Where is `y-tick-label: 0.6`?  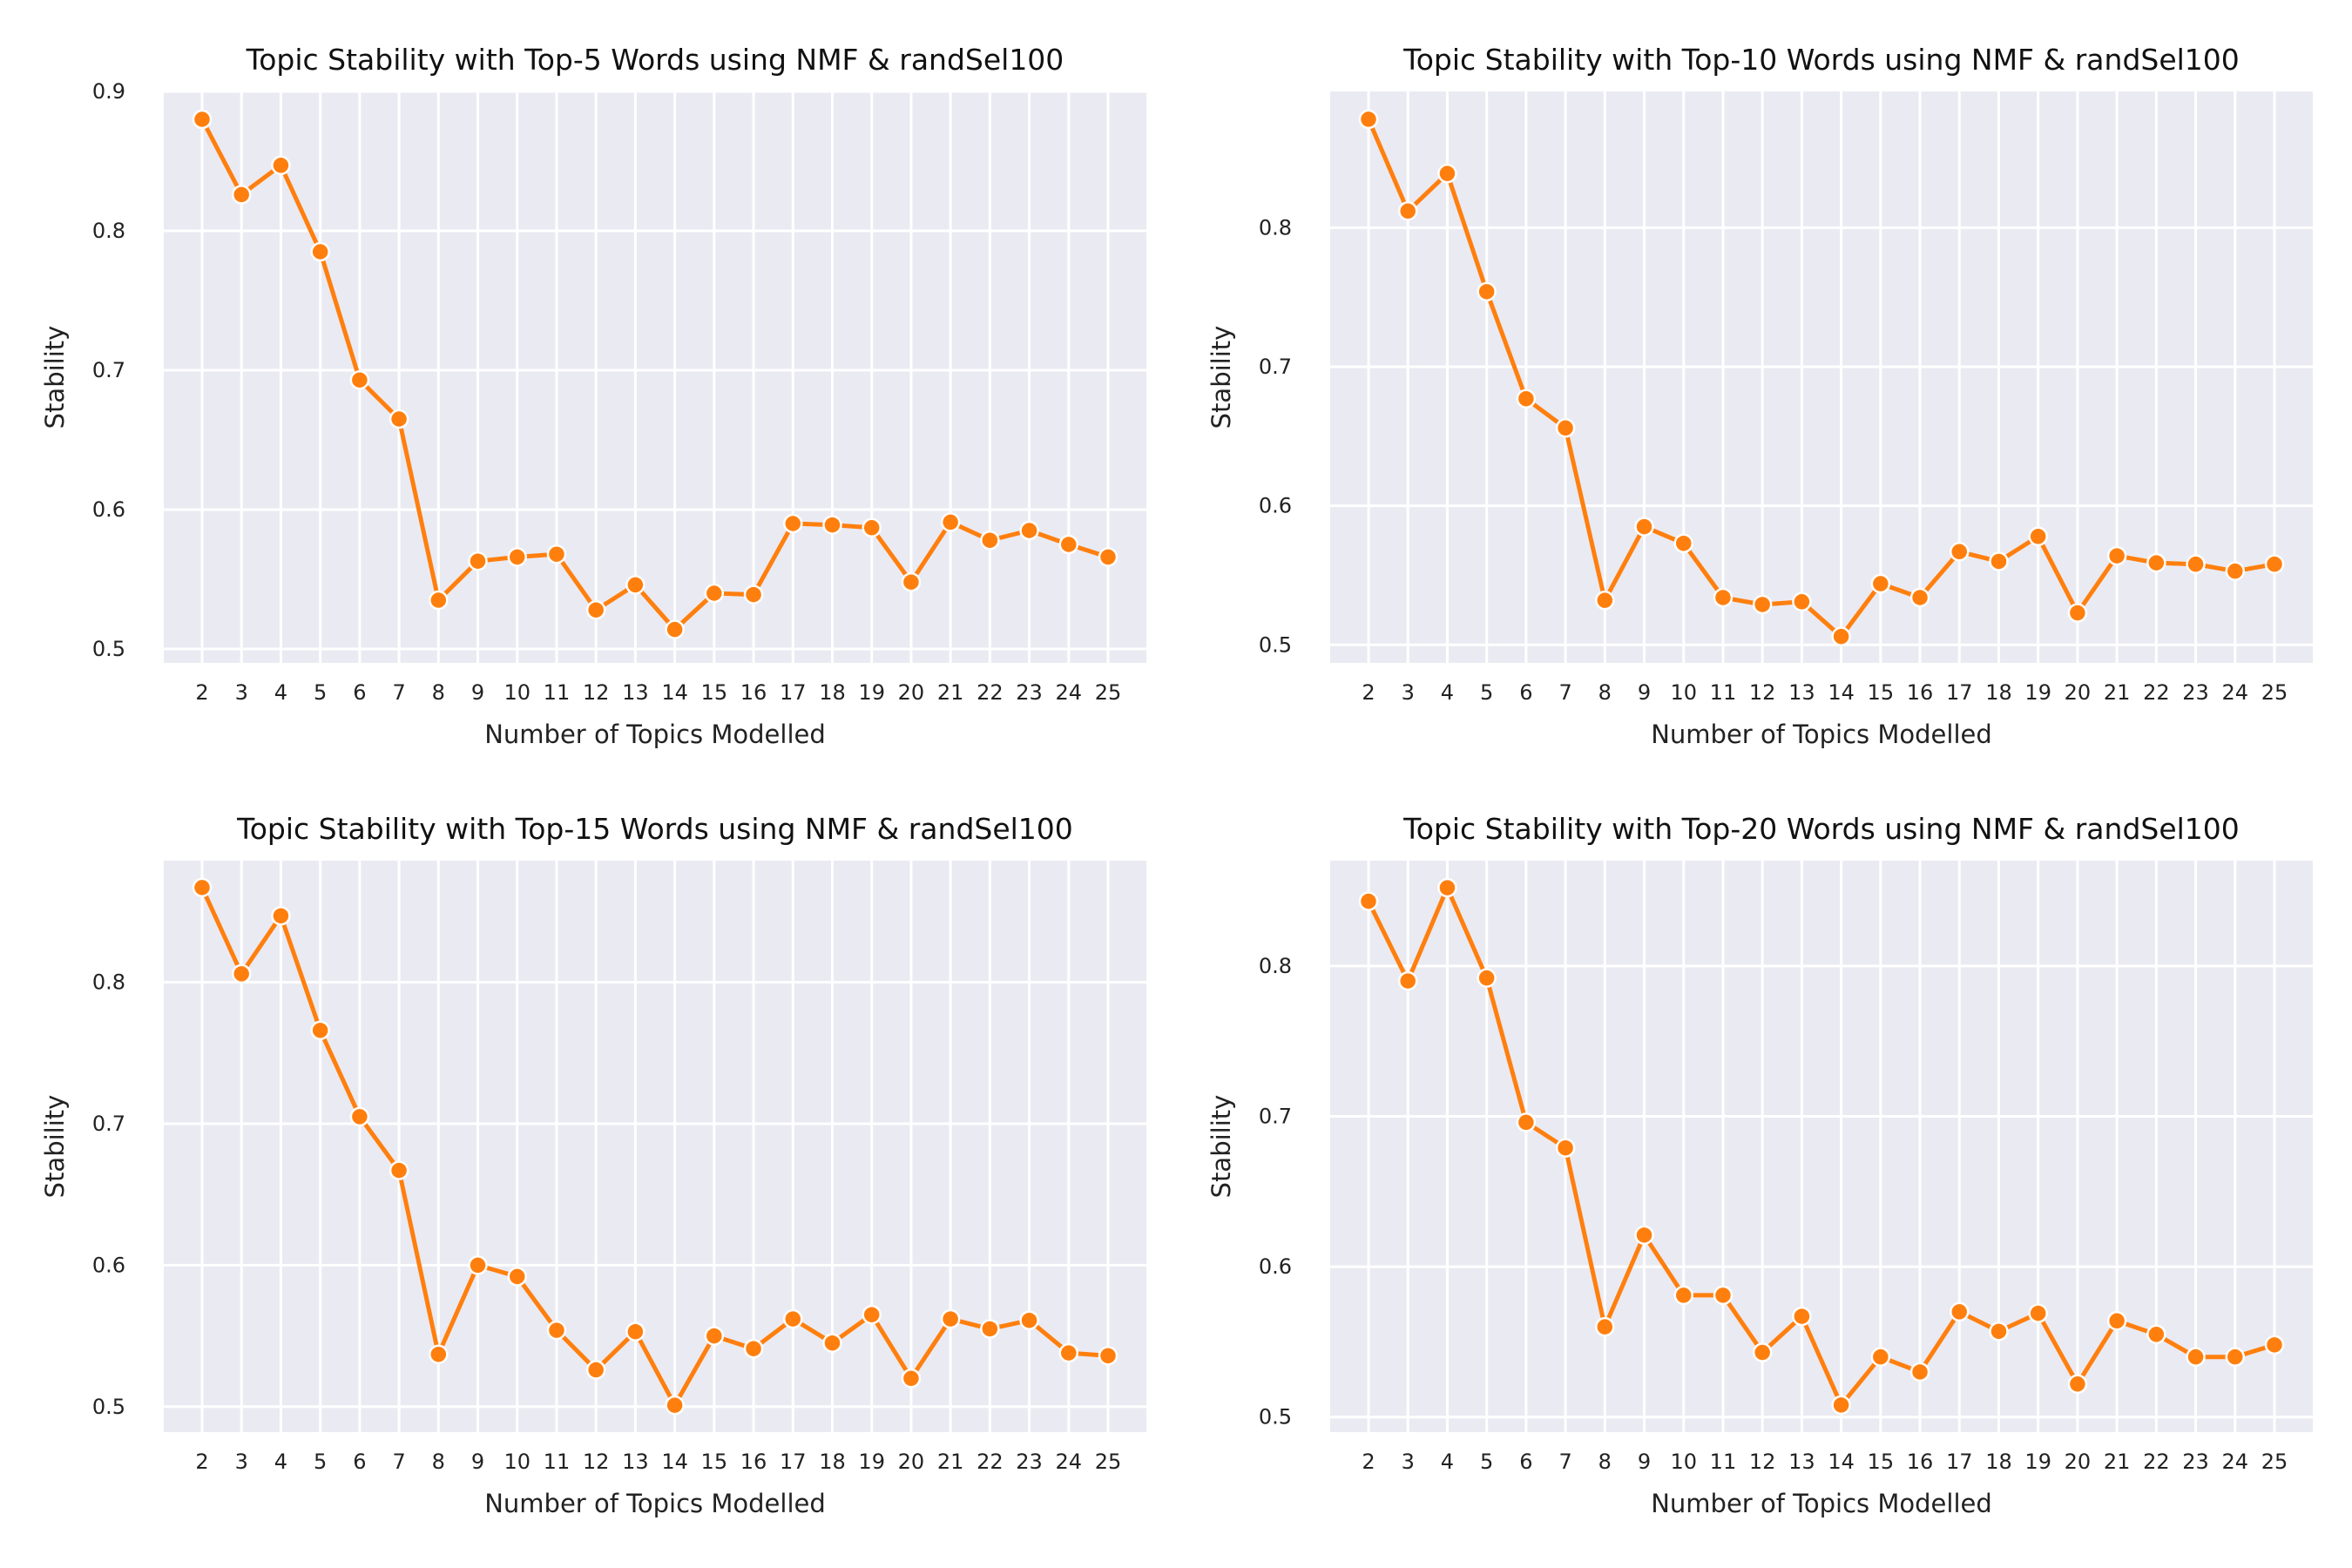
y-tick-label: 0.6 is located at coordinates (1275, 1266).